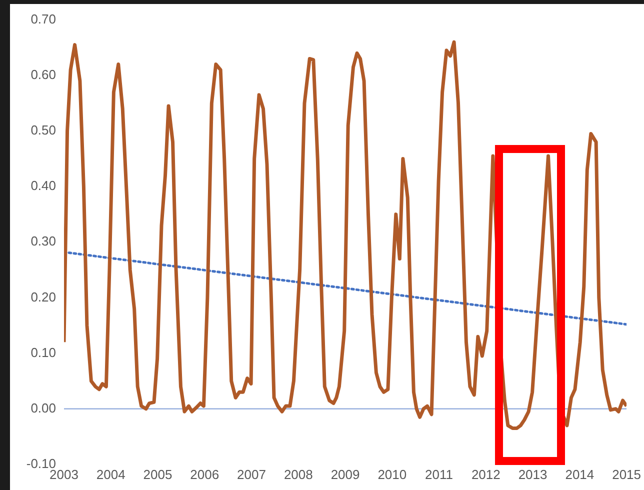 The height and width of the screenshot is (490, 644). Describe the element at coordinates (157, 474) in the screenshot. I see `x-tick-label: 2005` at that location.